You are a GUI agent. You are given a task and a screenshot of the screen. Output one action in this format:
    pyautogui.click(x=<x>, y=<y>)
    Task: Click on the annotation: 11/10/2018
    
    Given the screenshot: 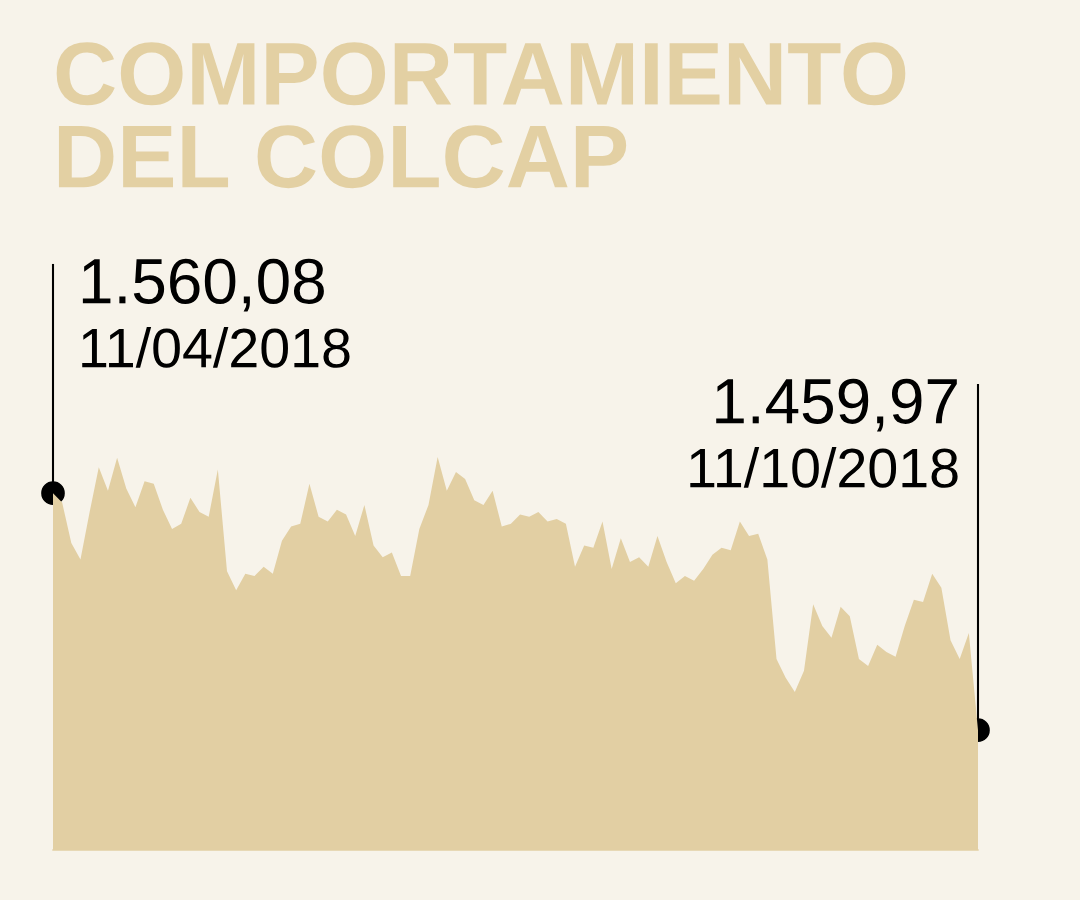 What is the action you would take?
    pyautogui.click(x=824, y=467)
    